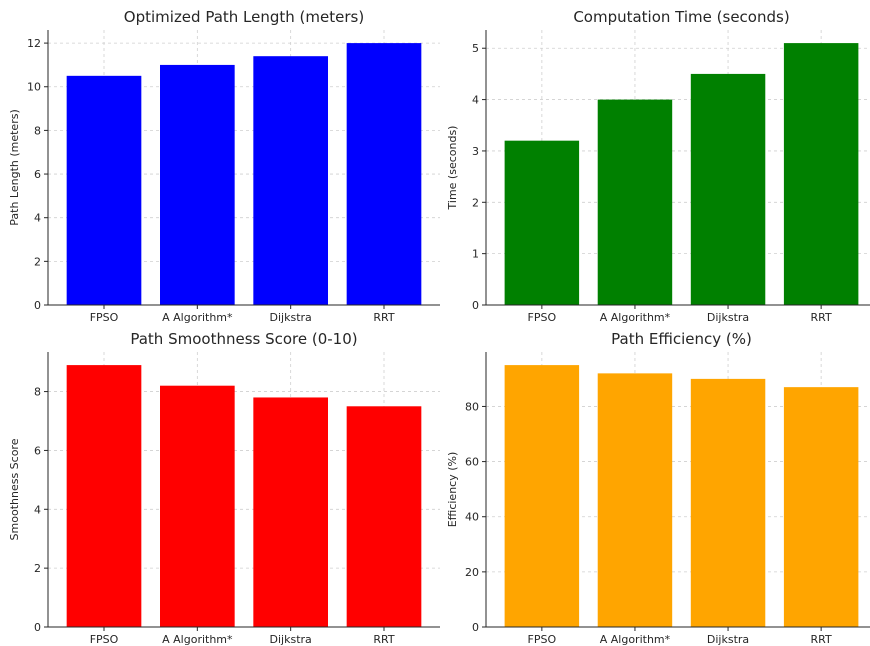  I want to click on chart-title: Computation Time (seconds), so click(681, 17).